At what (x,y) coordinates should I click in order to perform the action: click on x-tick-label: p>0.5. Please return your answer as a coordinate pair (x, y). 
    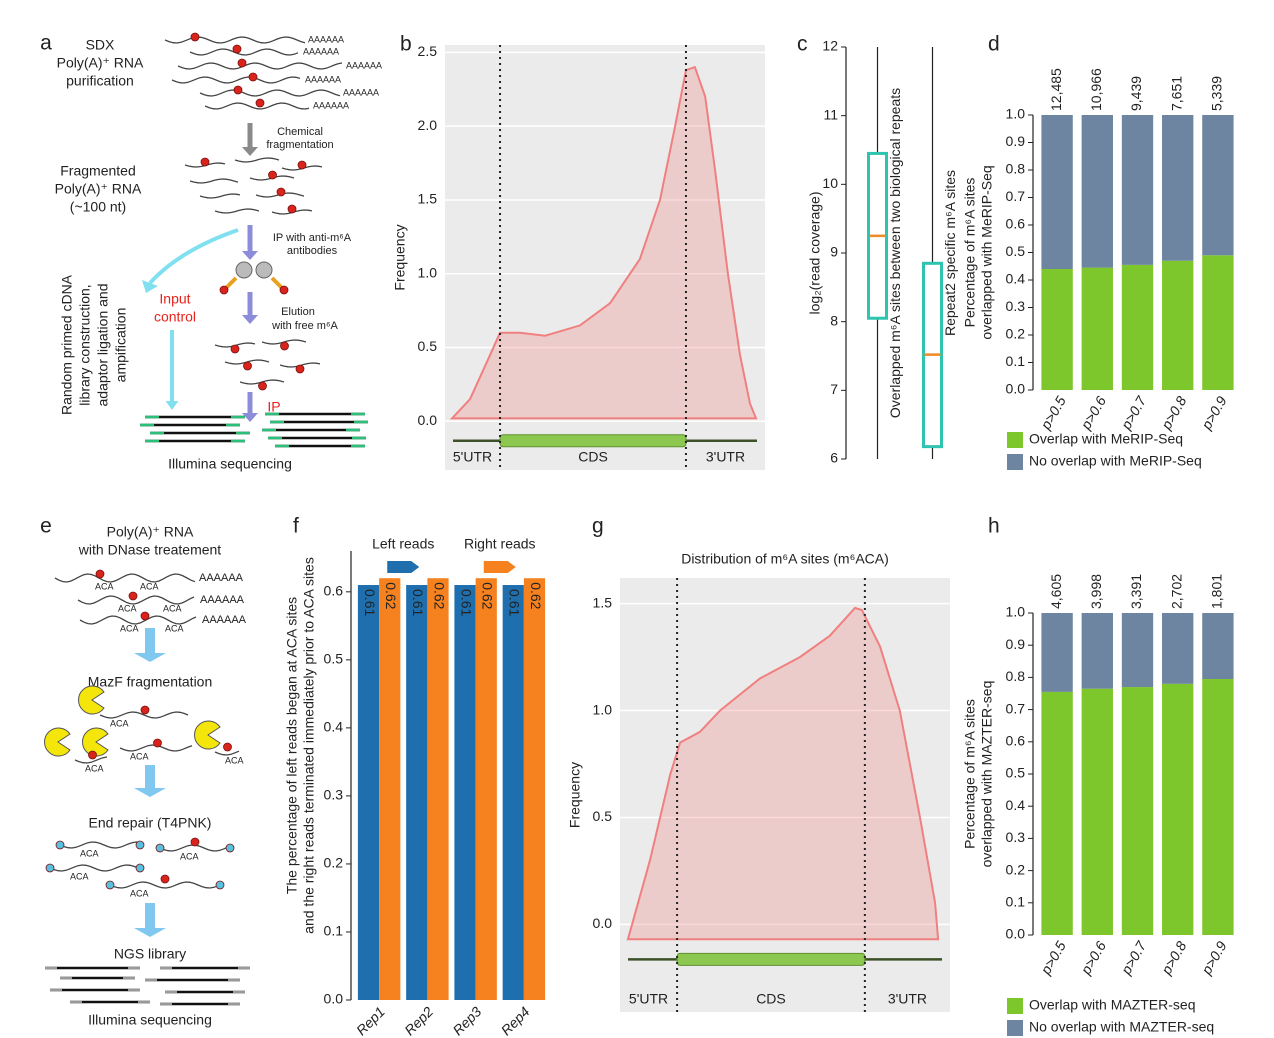
    Looking at the image, I should click on (1053, 958).